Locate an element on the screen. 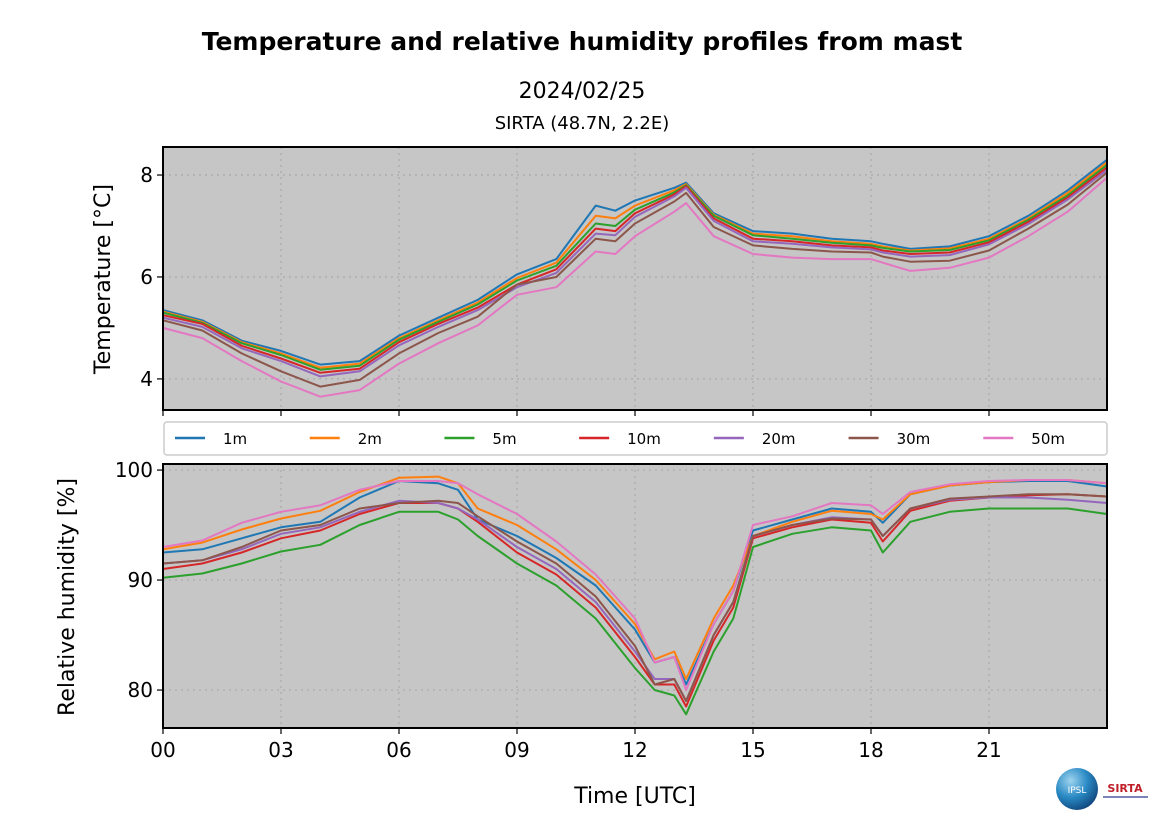 Image resolution: width=1165 pixels, height=822 pixels. legend-label-10m: 10m is located at coordinates (644, 439).